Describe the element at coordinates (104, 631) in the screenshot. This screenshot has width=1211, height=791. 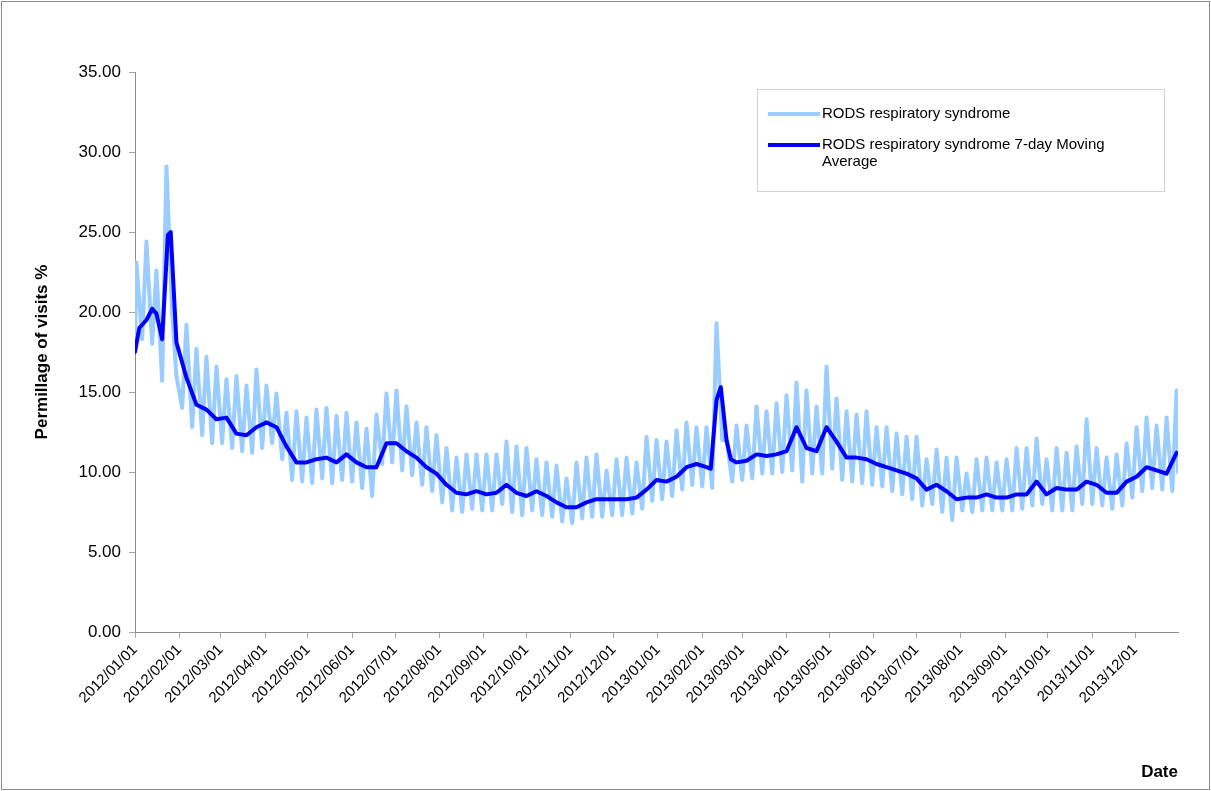
I see `y-tick-label: 0.00` at that location.